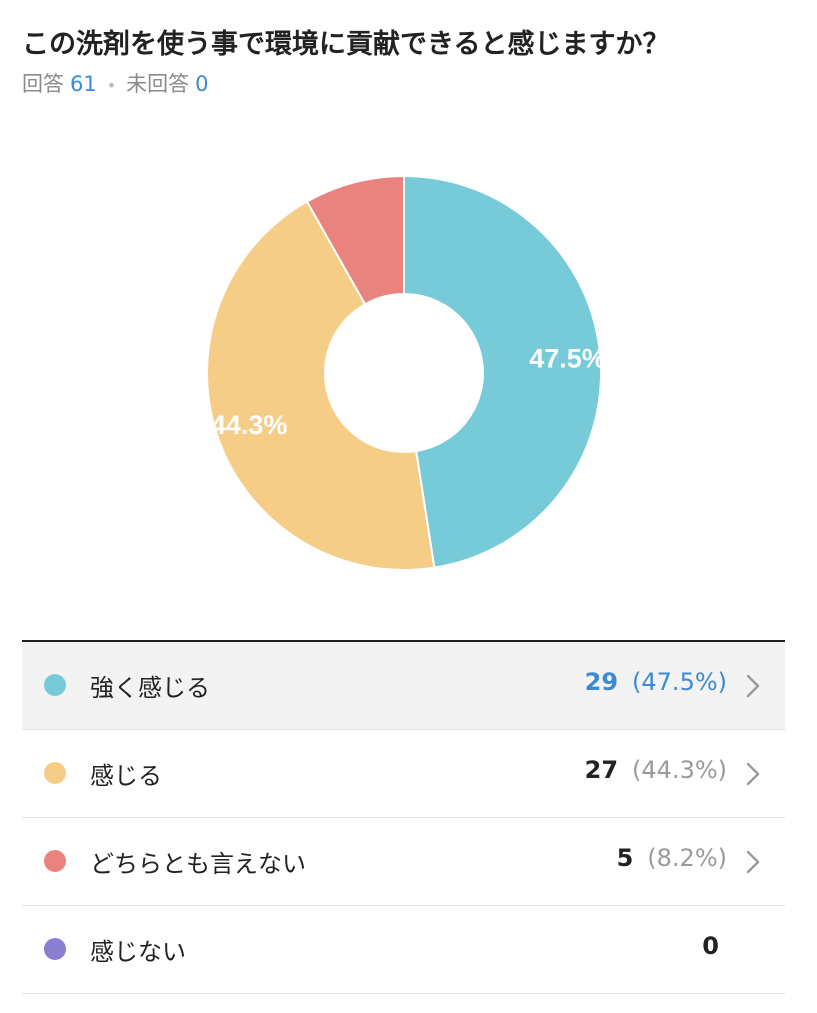 This screenshot has width=817, height=1013. I want to click on slice-percent-label: 47.5%, so click(567, 358).